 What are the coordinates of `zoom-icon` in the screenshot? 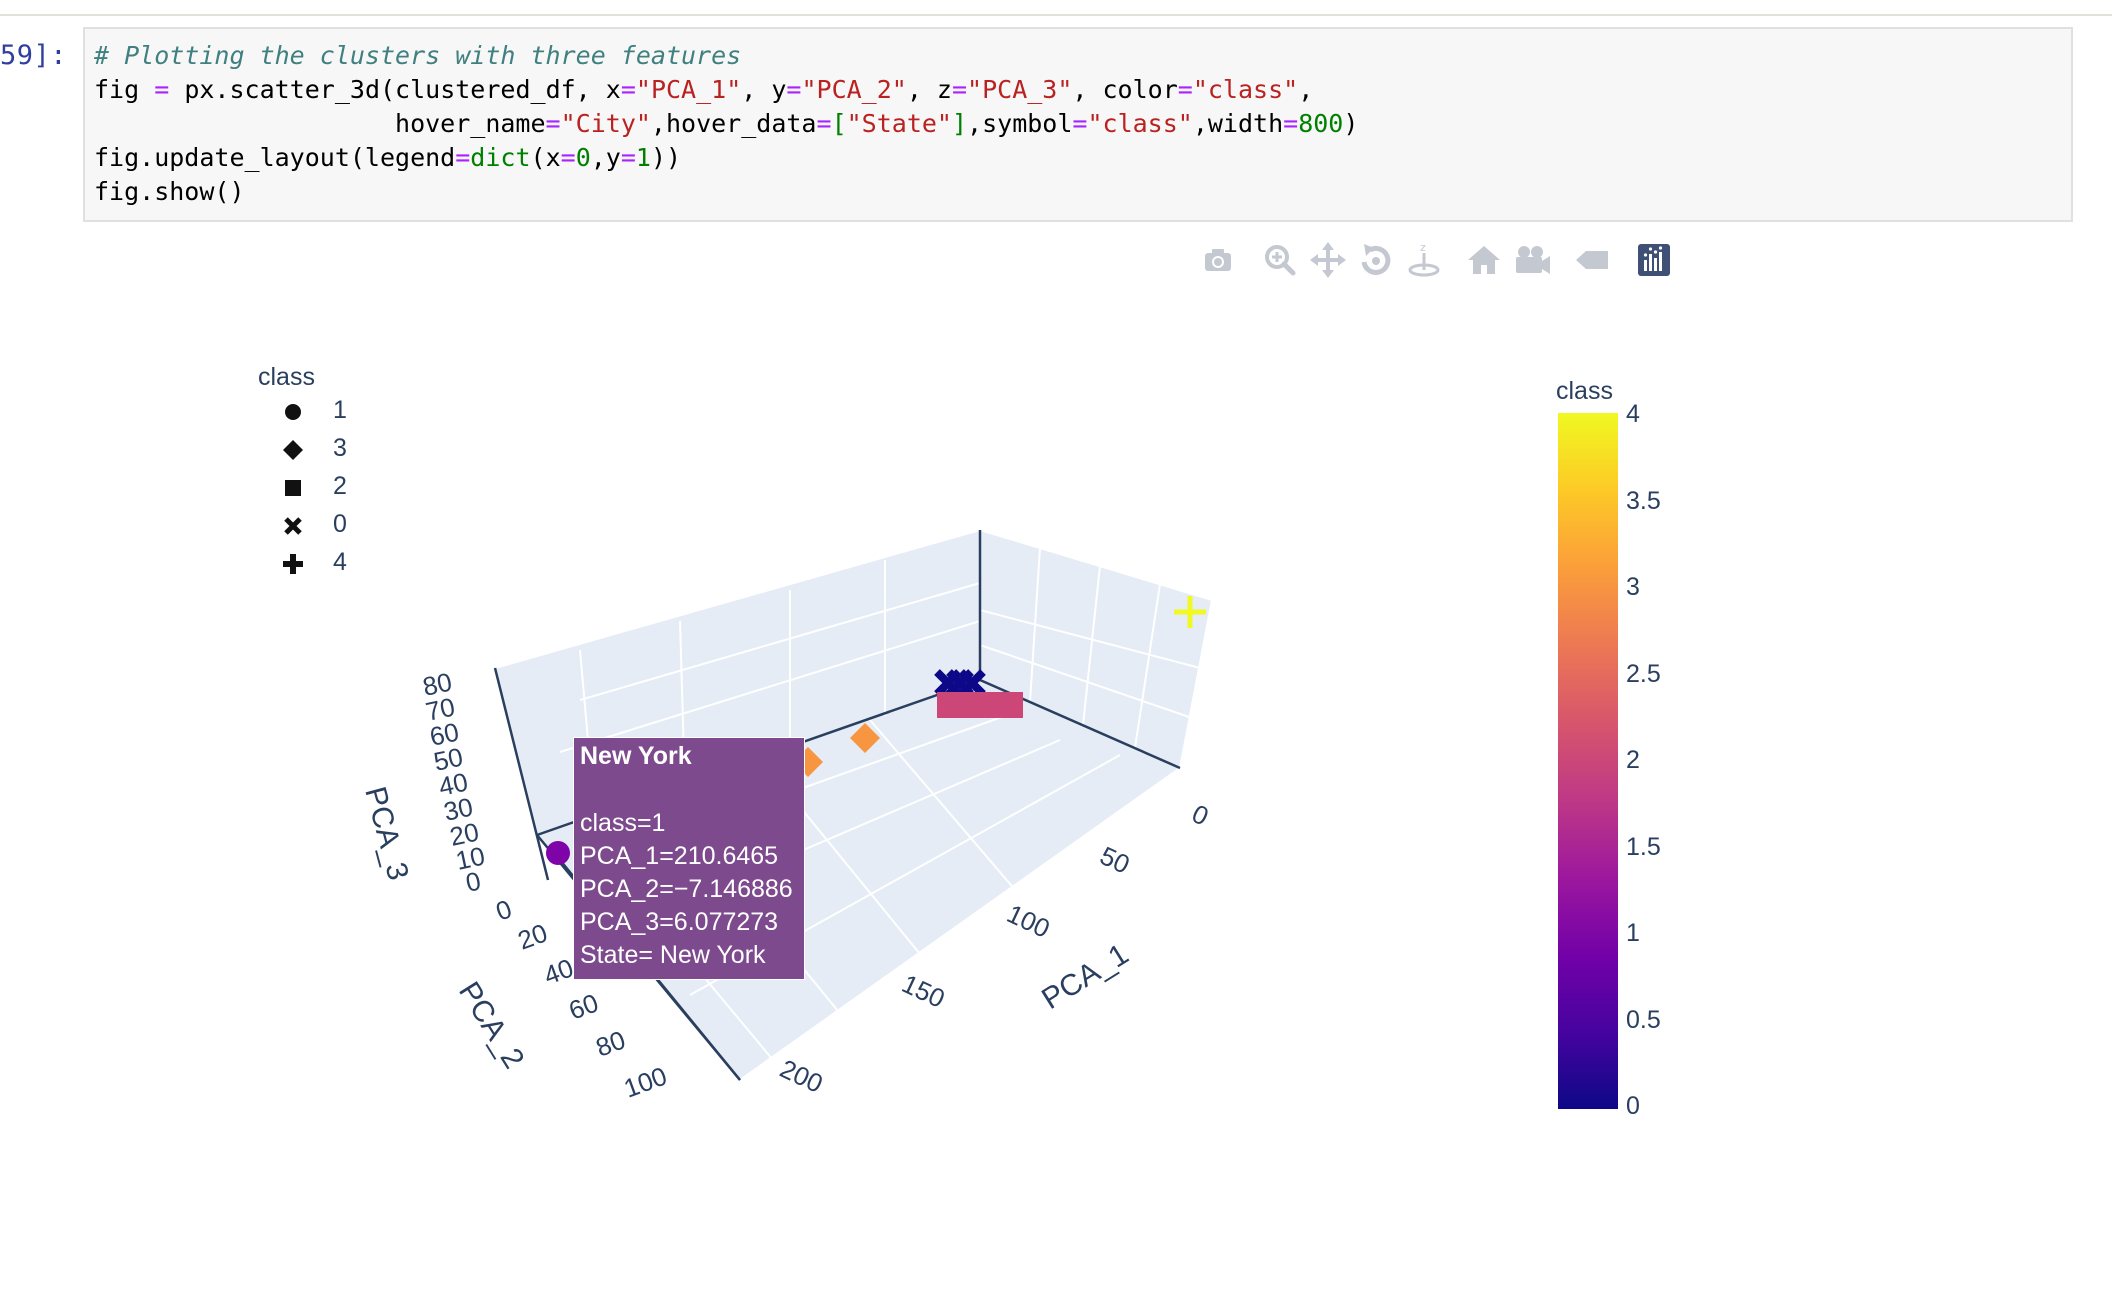 It's located at (1280, 260).